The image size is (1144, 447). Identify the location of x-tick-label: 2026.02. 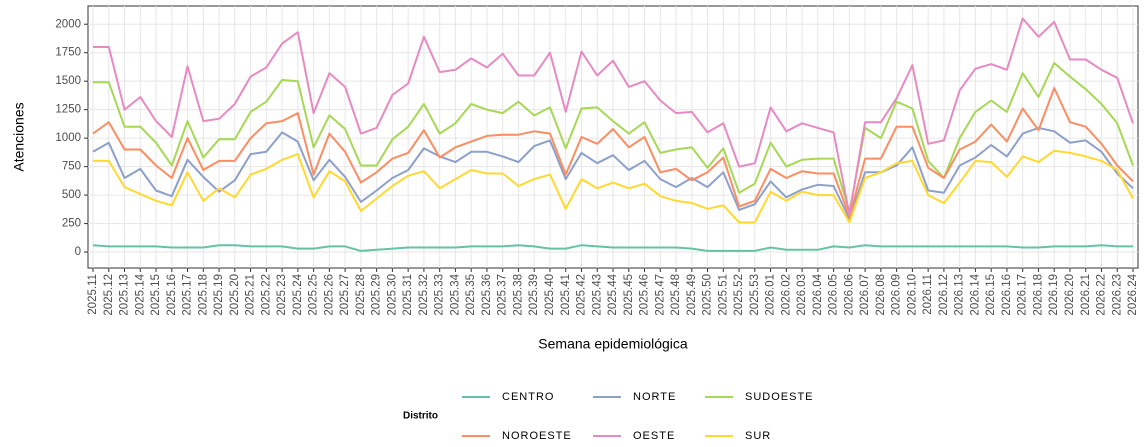
(786, 295).